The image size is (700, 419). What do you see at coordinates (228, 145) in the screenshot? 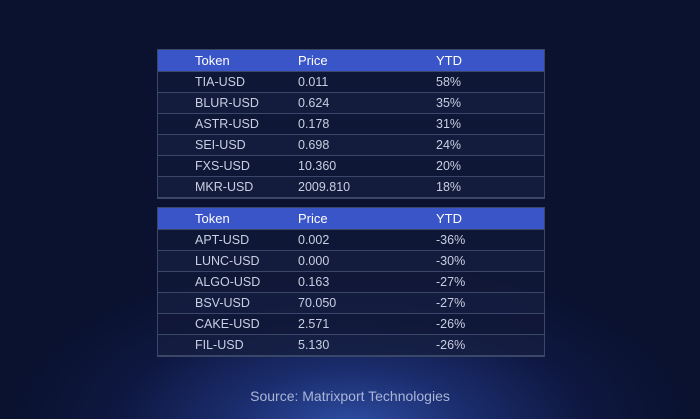
I see `token-cell: SEI-USD` at bounding box center [228, 145].